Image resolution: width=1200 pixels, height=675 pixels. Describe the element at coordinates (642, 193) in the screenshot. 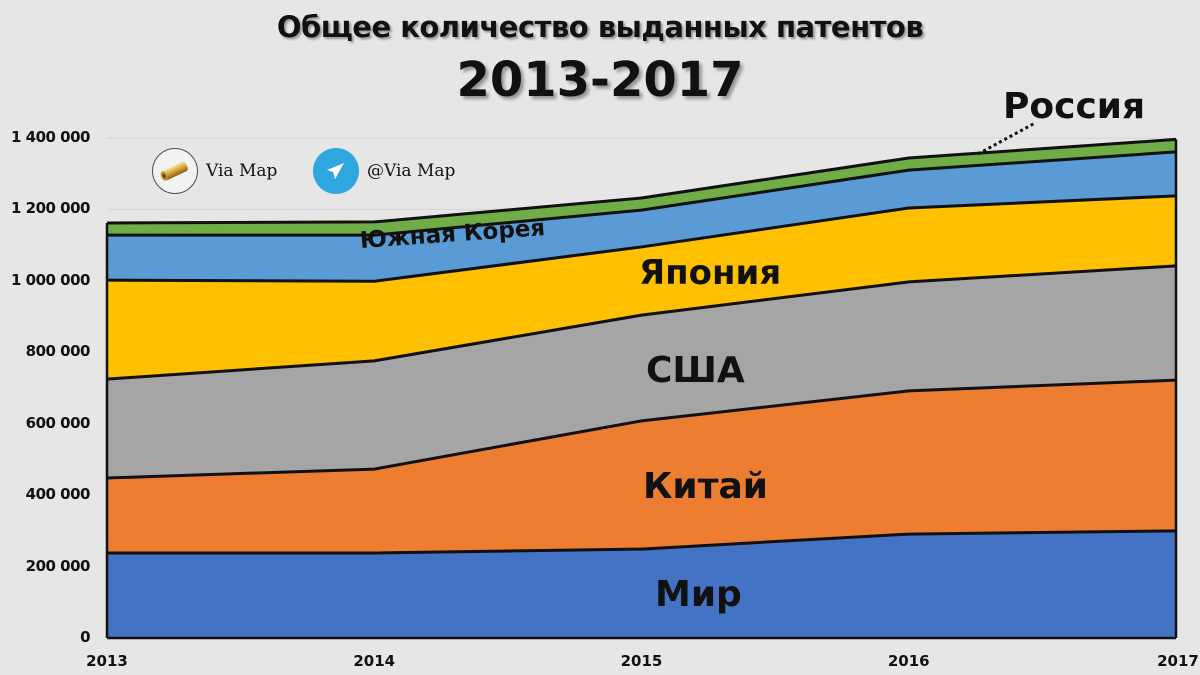

I see `border-Южная Корея` at that location.